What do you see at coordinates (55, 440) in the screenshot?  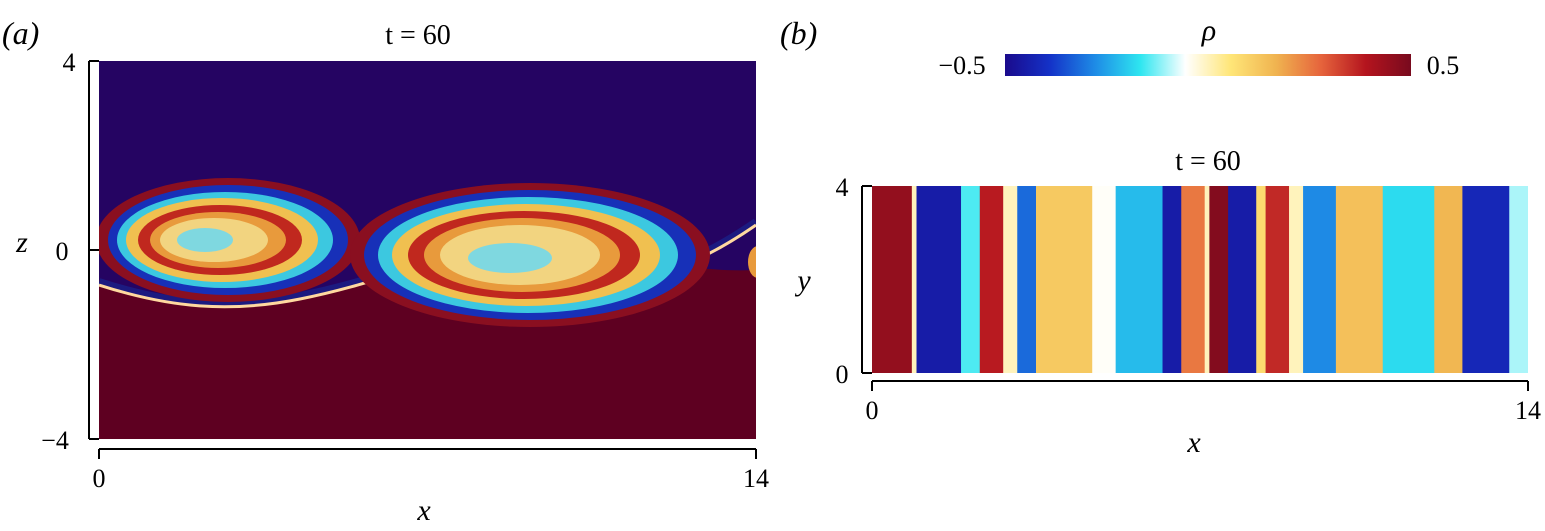 I see `panel-a-y-tick-label-bot: −4` at bounding box center [55, 440].